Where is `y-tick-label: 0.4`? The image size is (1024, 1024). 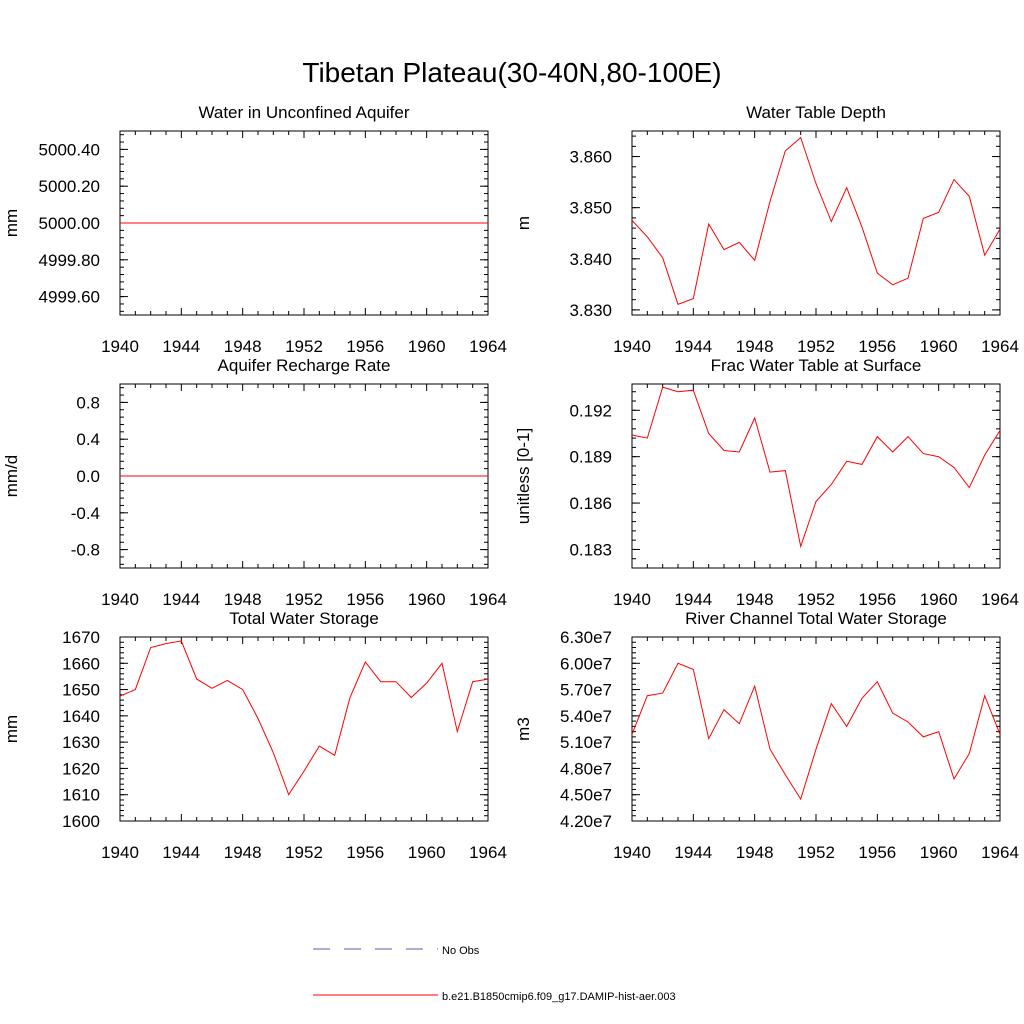 y-tick-label: 0.4 is located at coordinates (88, 439).